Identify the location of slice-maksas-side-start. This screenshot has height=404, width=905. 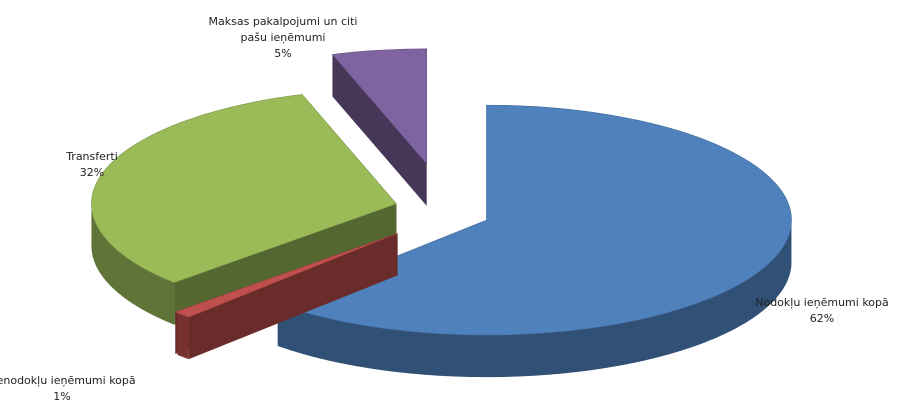
(379, 130).